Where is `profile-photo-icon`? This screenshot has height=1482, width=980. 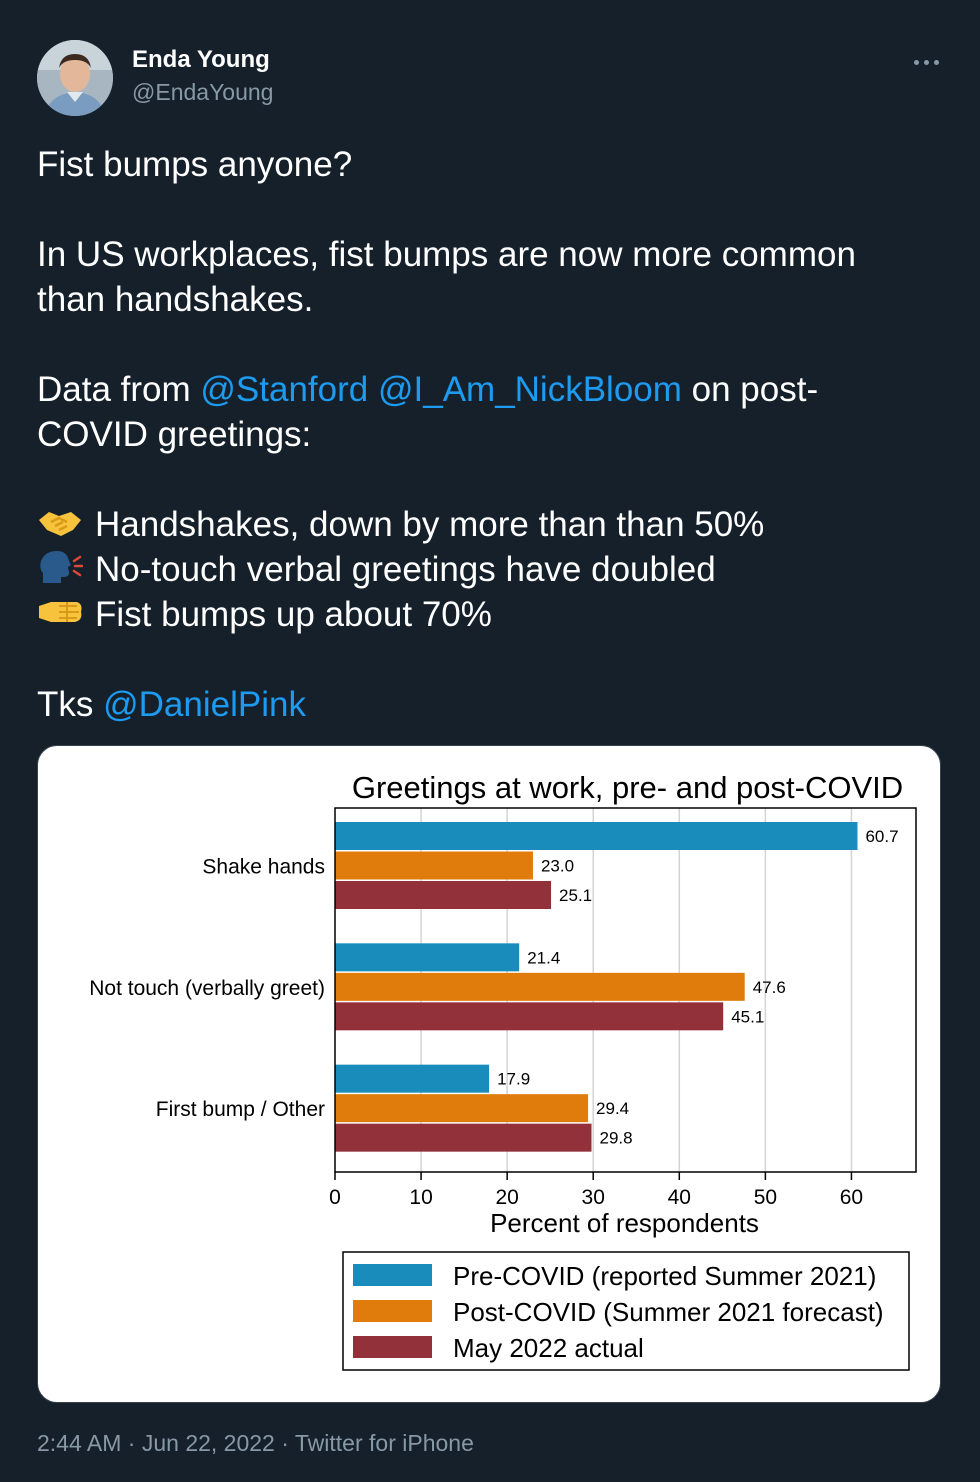
profile-photo-icon is located at coordinates (75, 78).